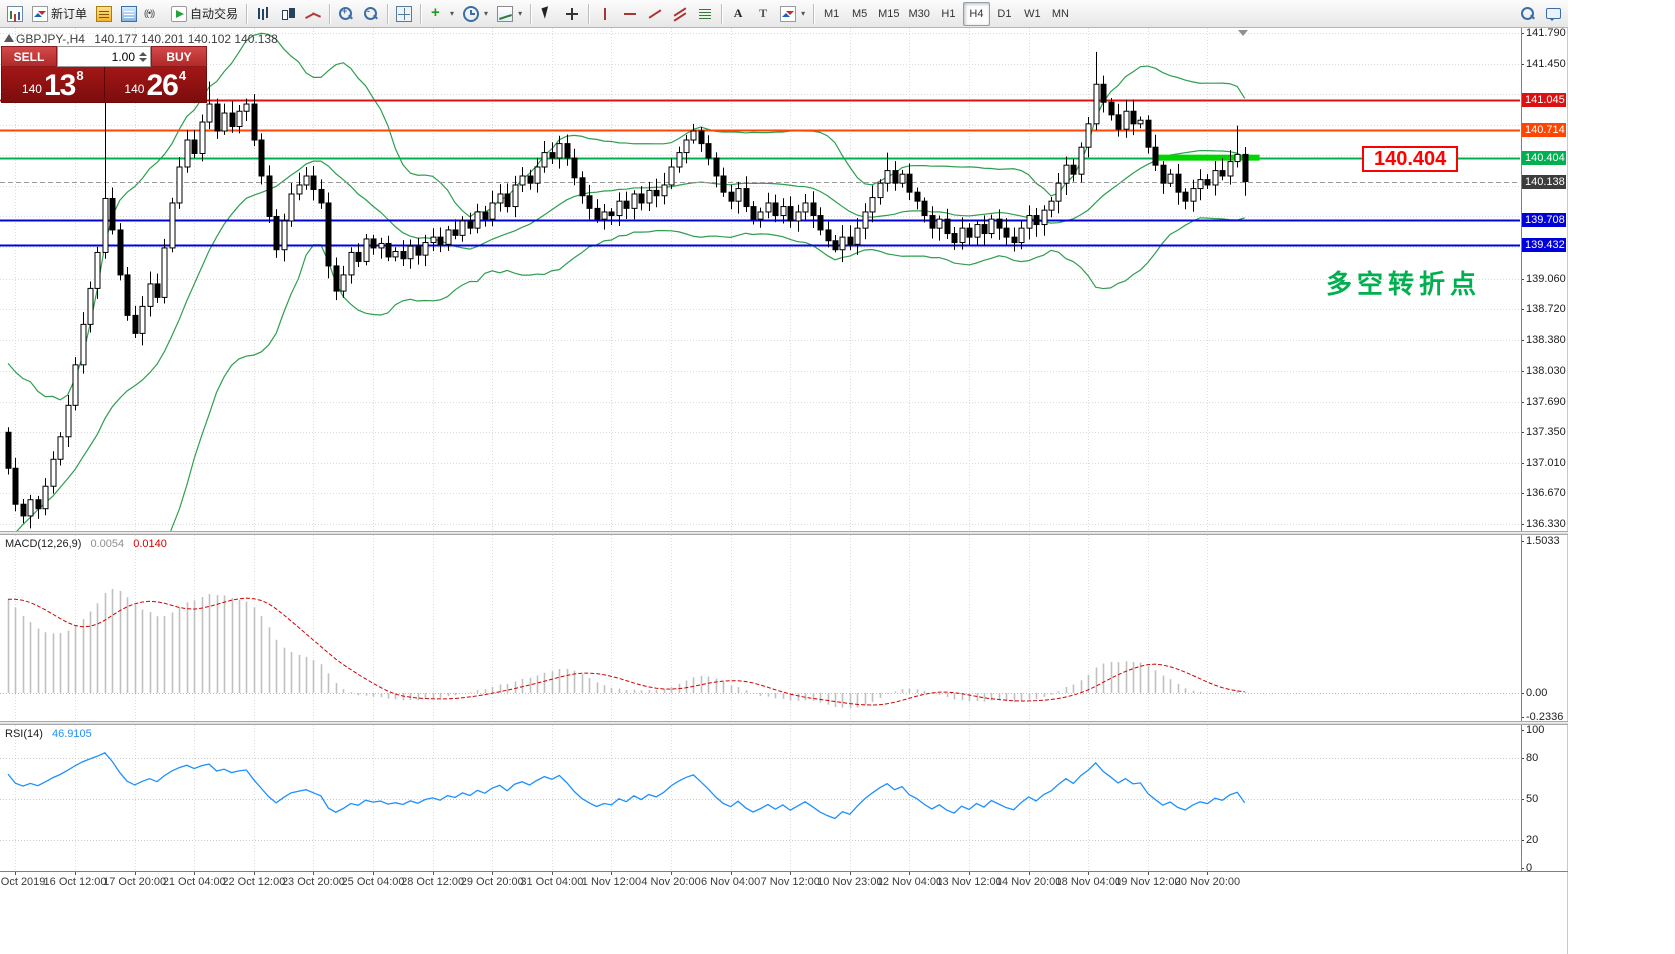  I want to click on macd-main-value: 0.0054, so click(107, 544).